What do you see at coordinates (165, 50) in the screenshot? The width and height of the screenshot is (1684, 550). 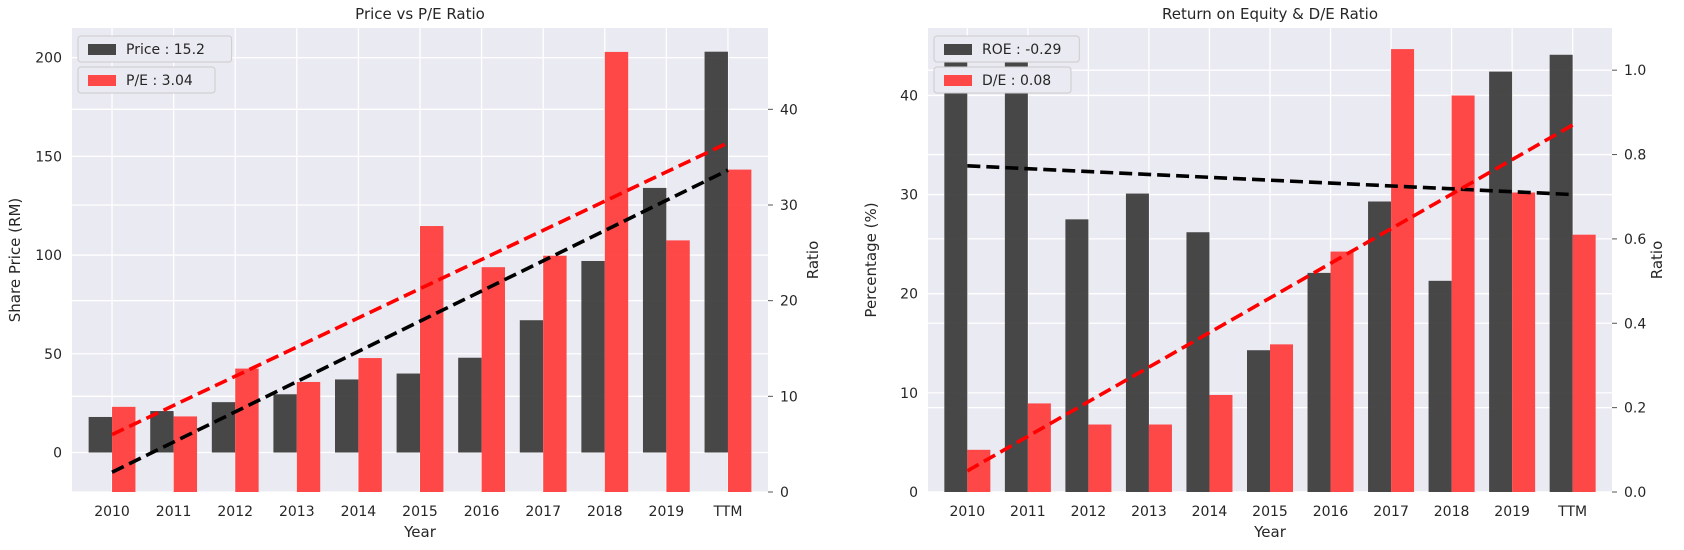 I see `legend-label: Price : 15.2` at bounding box center [165, 50].